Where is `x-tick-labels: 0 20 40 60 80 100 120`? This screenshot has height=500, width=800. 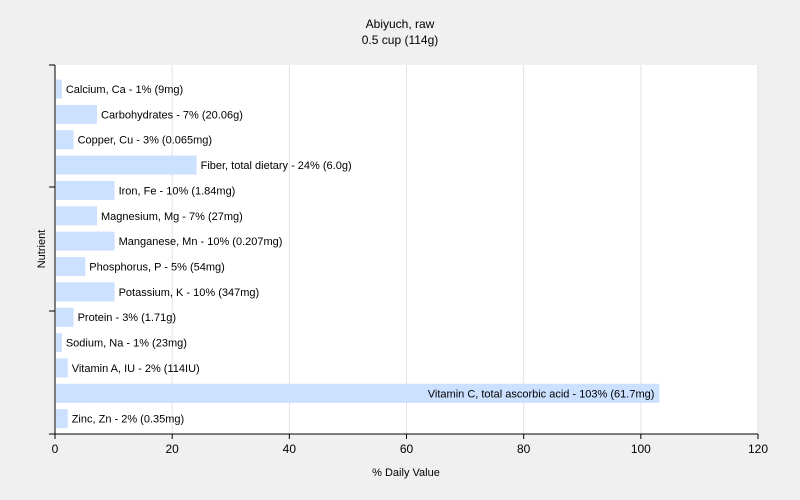
x-tick-labels: 0 20 40 60 80 100 120 is located at coordinates (410, 449).